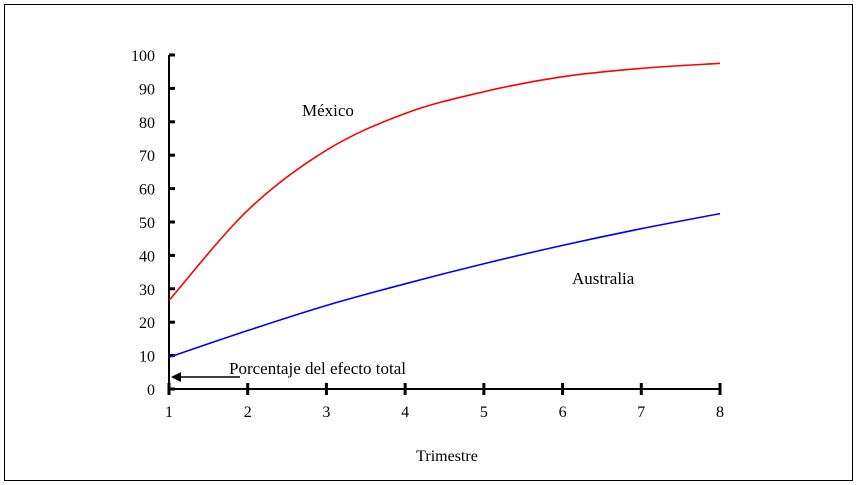 The width and height of the screenshot is (857, 485). What do you see at coordinates (641, 412) in the screenshot?
I see `x-tick-label: 7` at bounding box center [641, 412].